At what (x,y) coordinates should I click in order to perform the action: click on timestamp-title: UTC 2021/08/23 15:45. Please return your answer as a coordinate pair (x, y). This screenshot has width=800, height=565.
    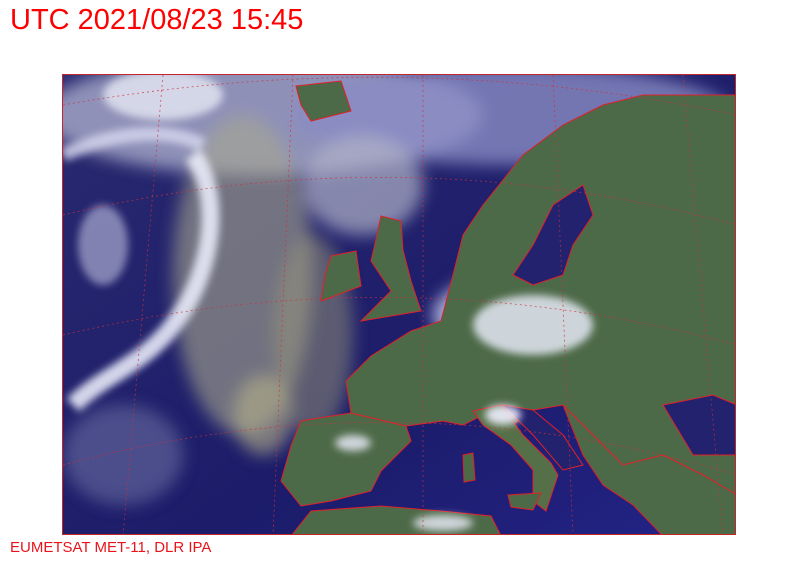
    Looking at the image, I should click on (157, 20).